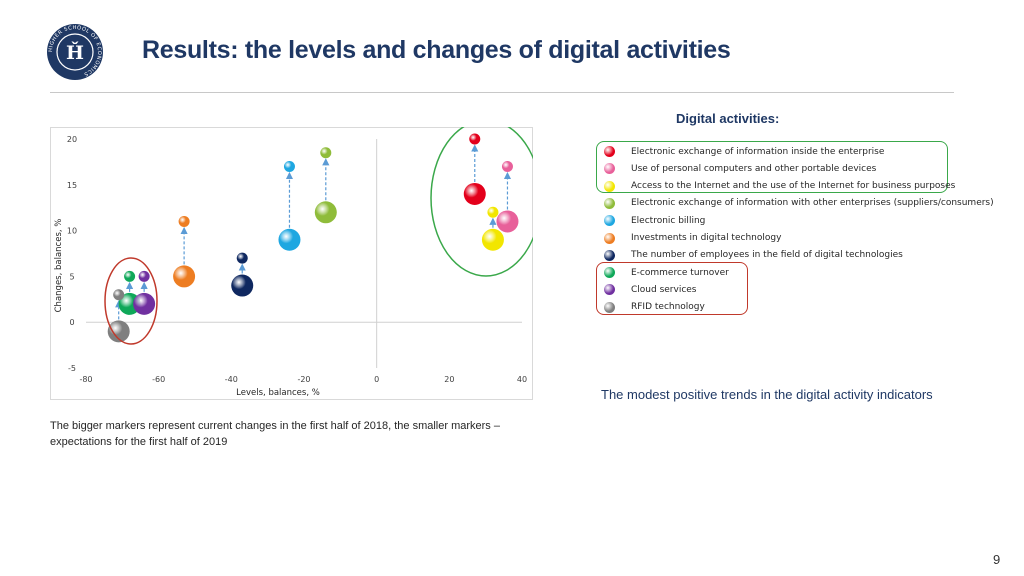  Describe the element at coordinates (85, 379) in the screenshot. I see `x-tick-label: -80` at that location.